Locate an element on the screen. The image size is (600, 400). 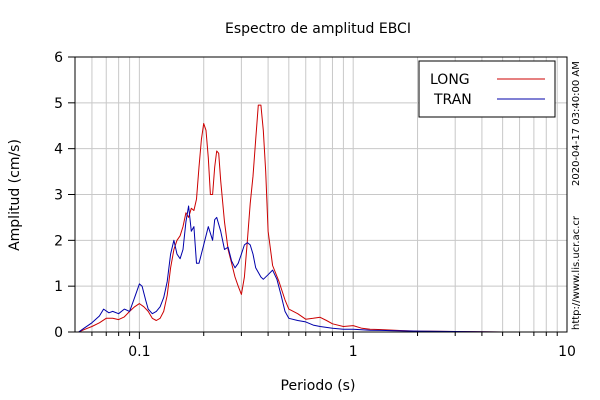
y-tick-label: 2 is located at coordinates (58, 241).